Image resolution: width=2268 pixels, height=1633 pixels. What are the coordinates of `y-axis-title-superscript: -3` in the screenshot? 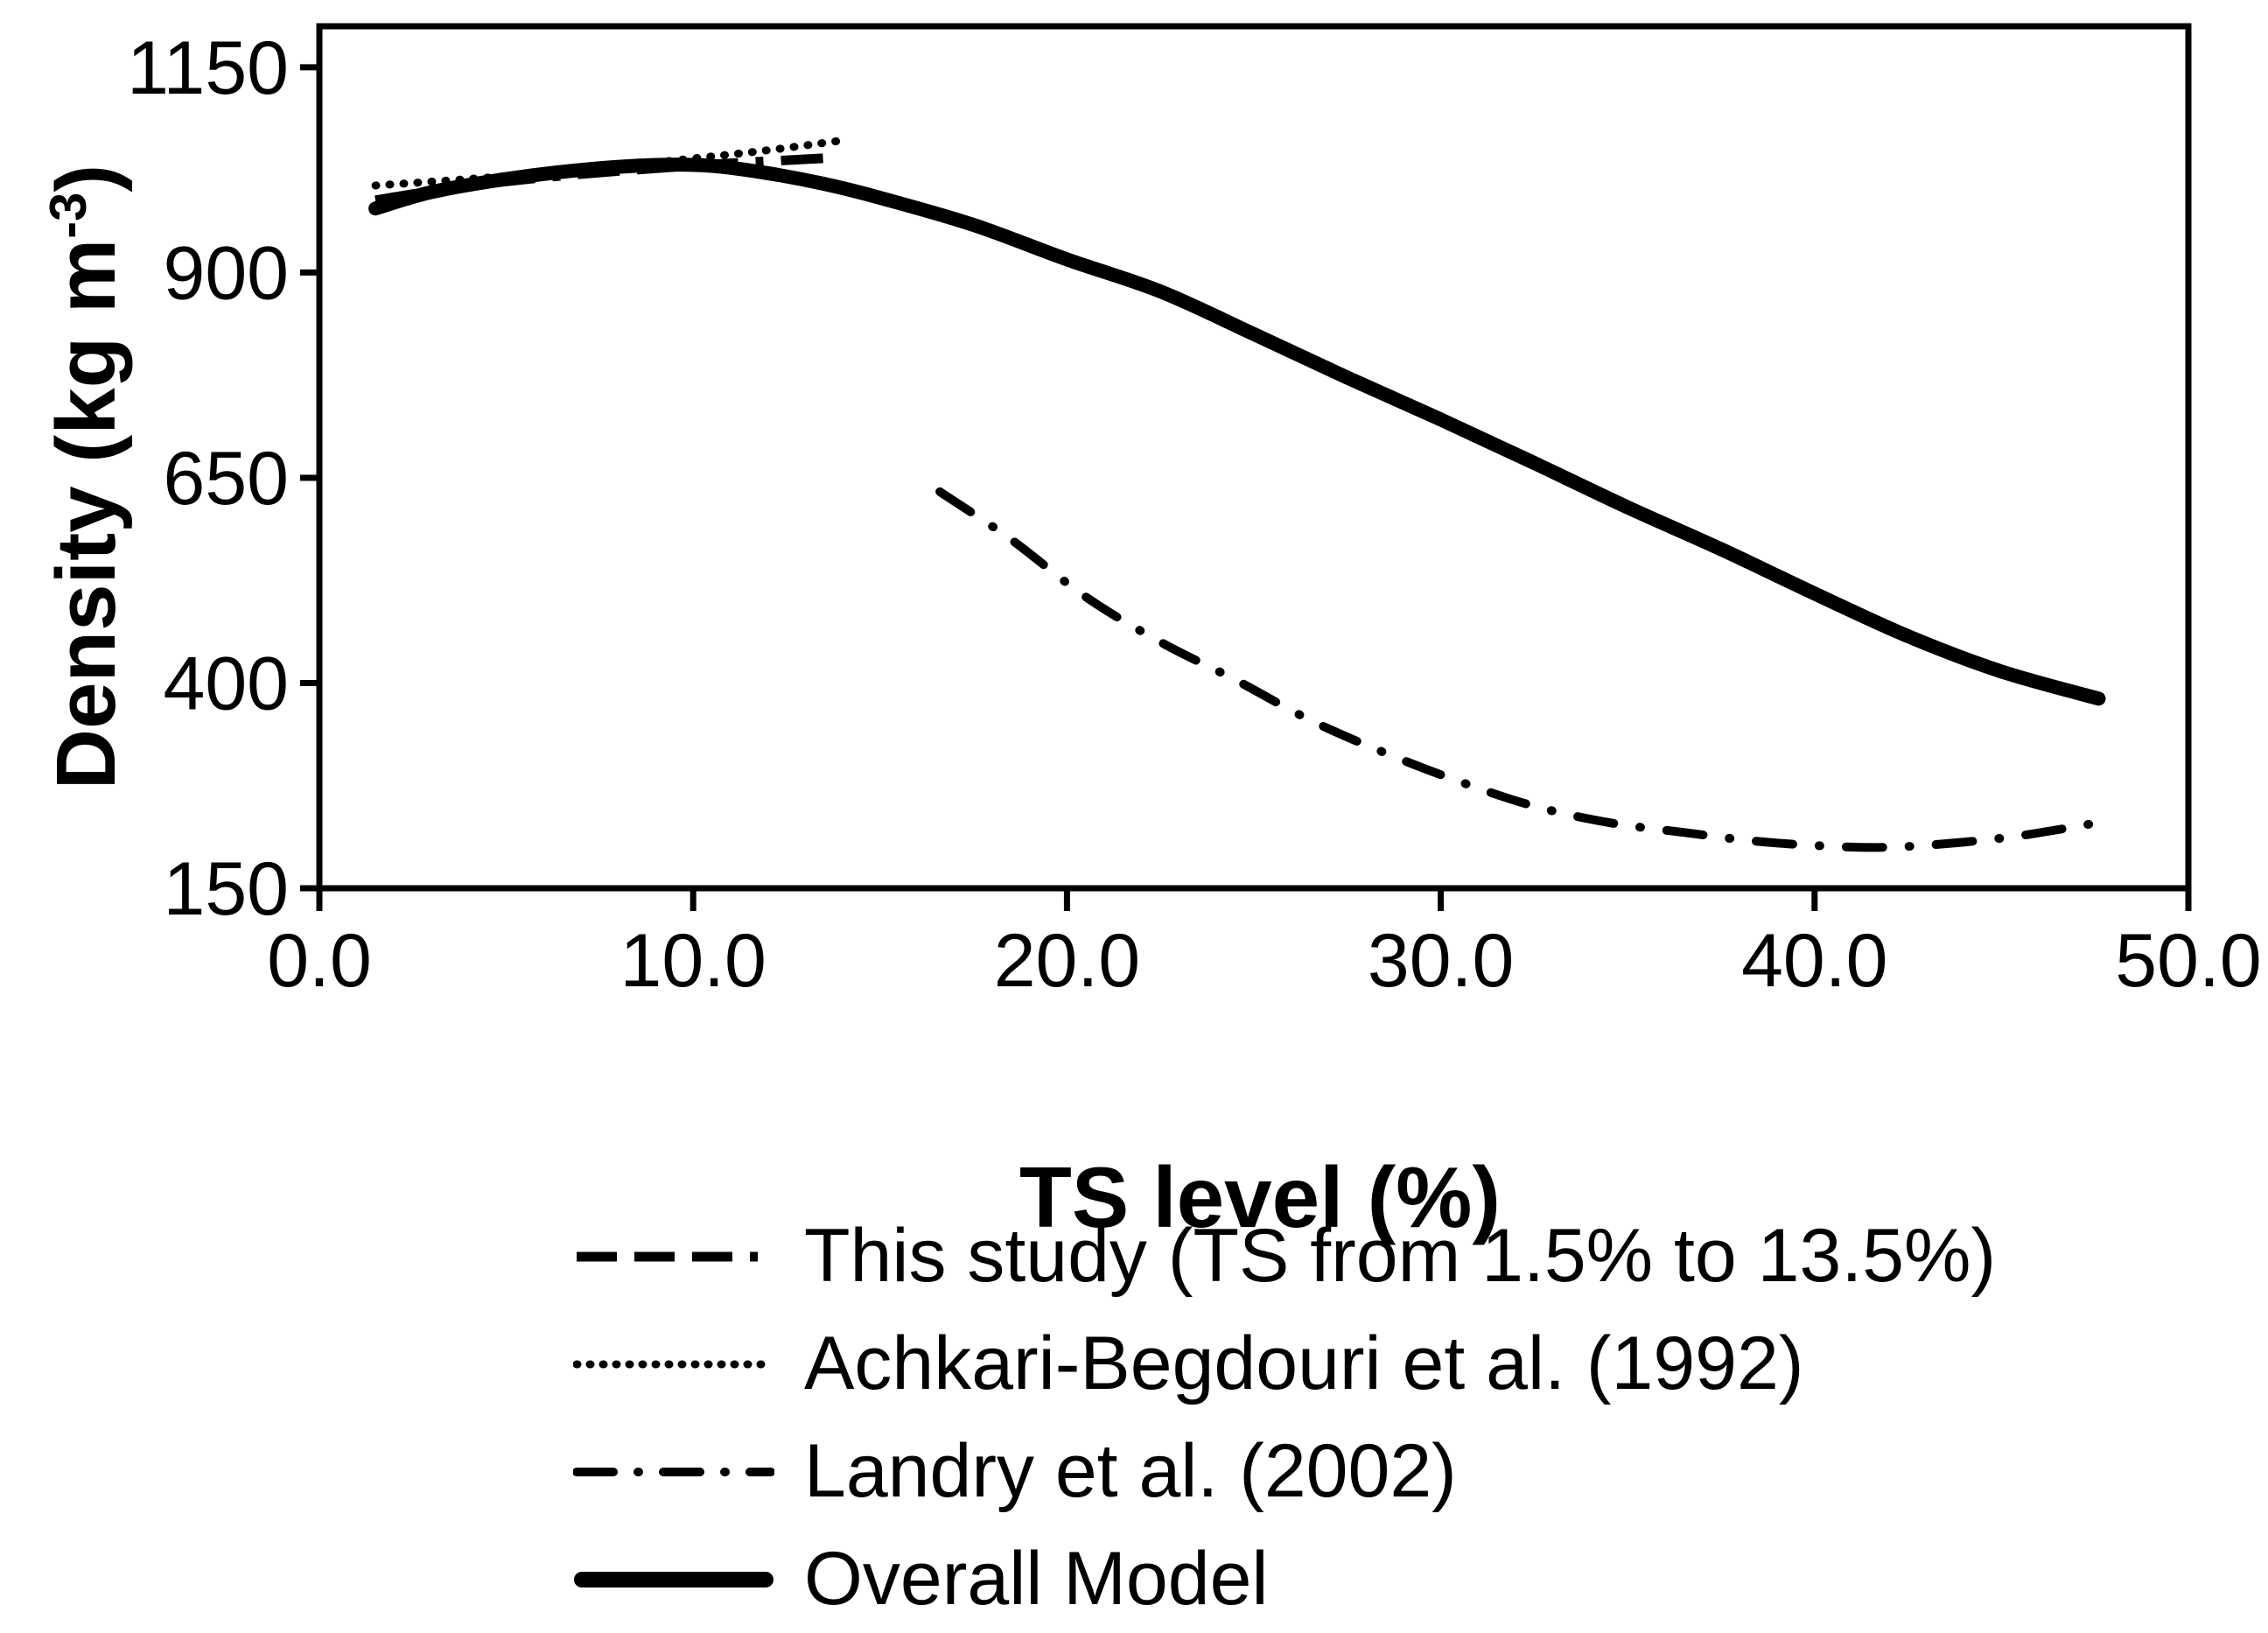 It's located at (67, 215).